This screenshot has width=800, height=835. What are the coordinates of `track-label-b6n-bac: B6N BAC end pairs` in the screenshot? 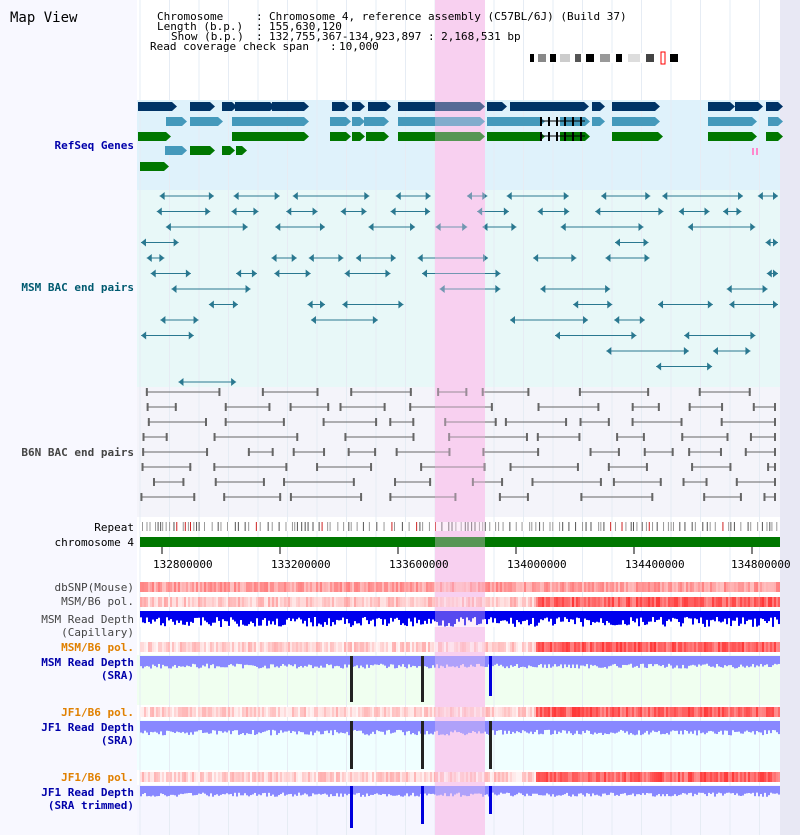 It's located at (77, 452).